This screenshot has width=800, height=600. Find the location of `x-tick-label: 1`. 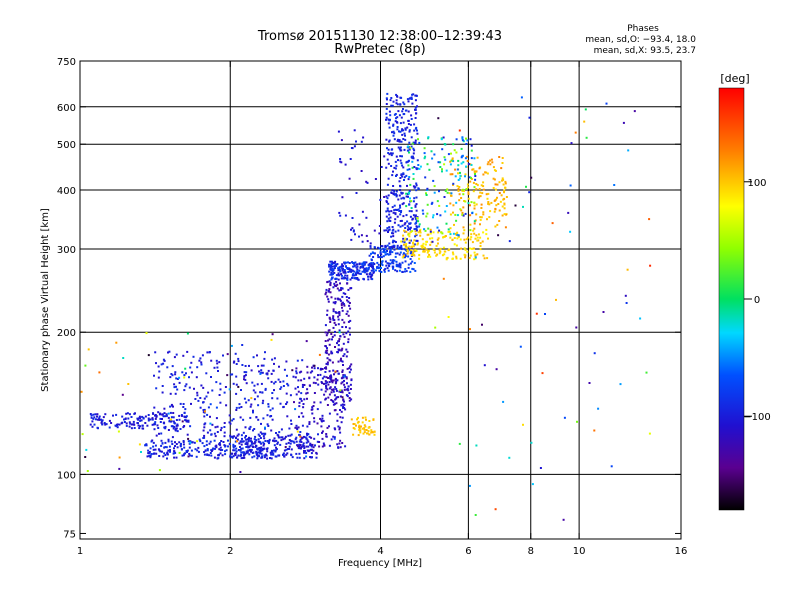

x-tick-label: 1 is located at coordinates (80, 551).